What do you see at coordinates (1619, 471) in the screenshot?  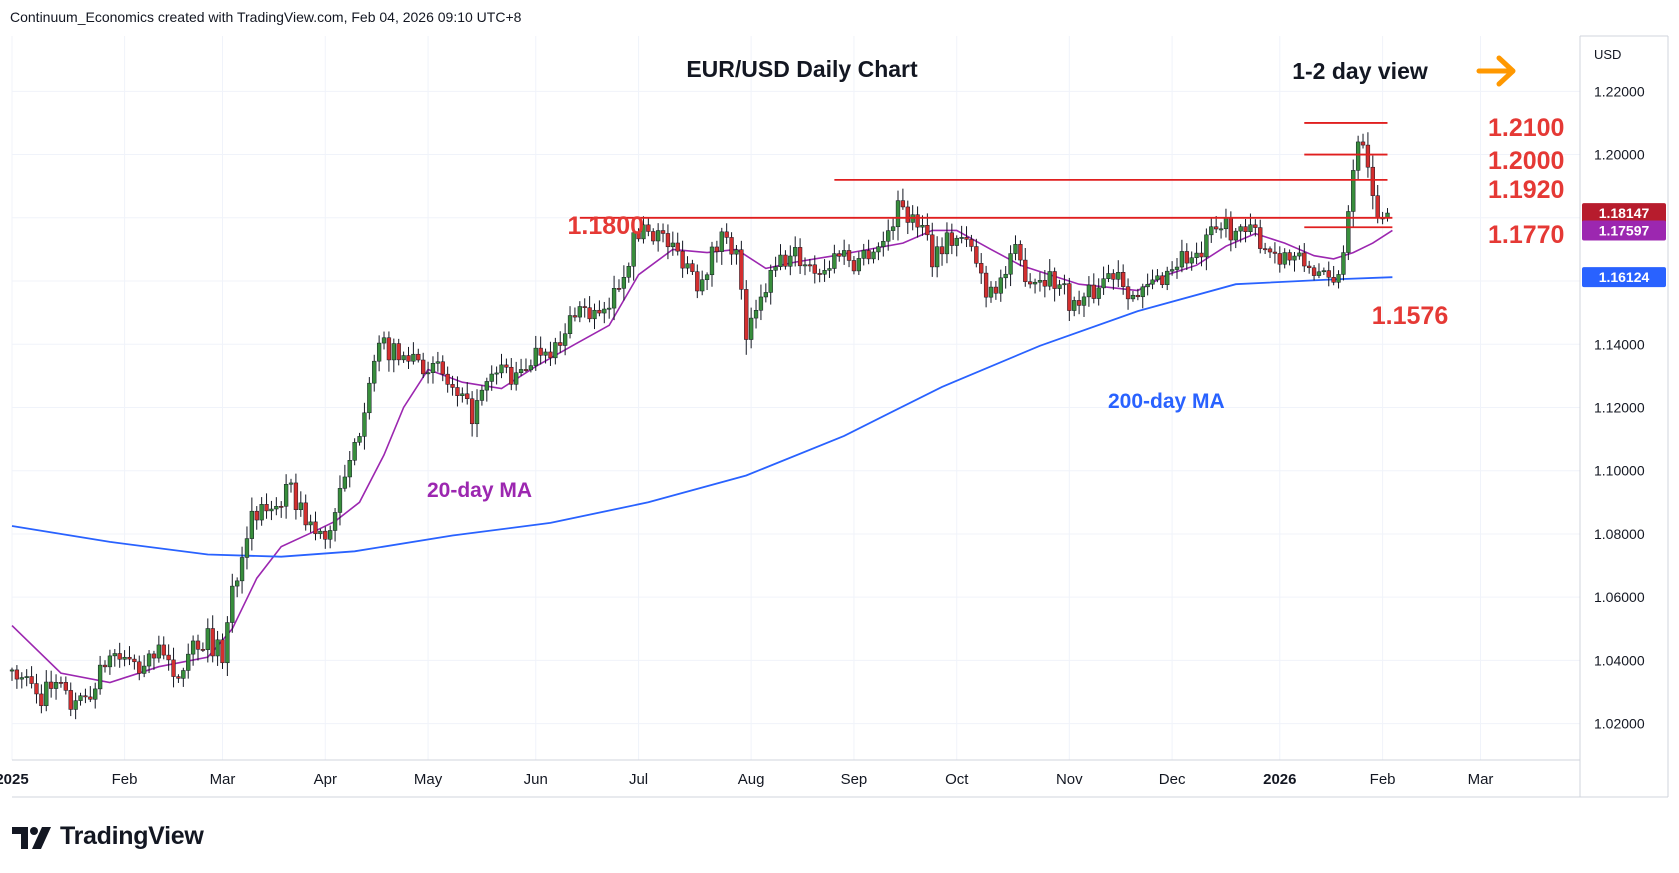 I see `y-tick-label-4: 1.10000` at bounding box center [1619, 471].